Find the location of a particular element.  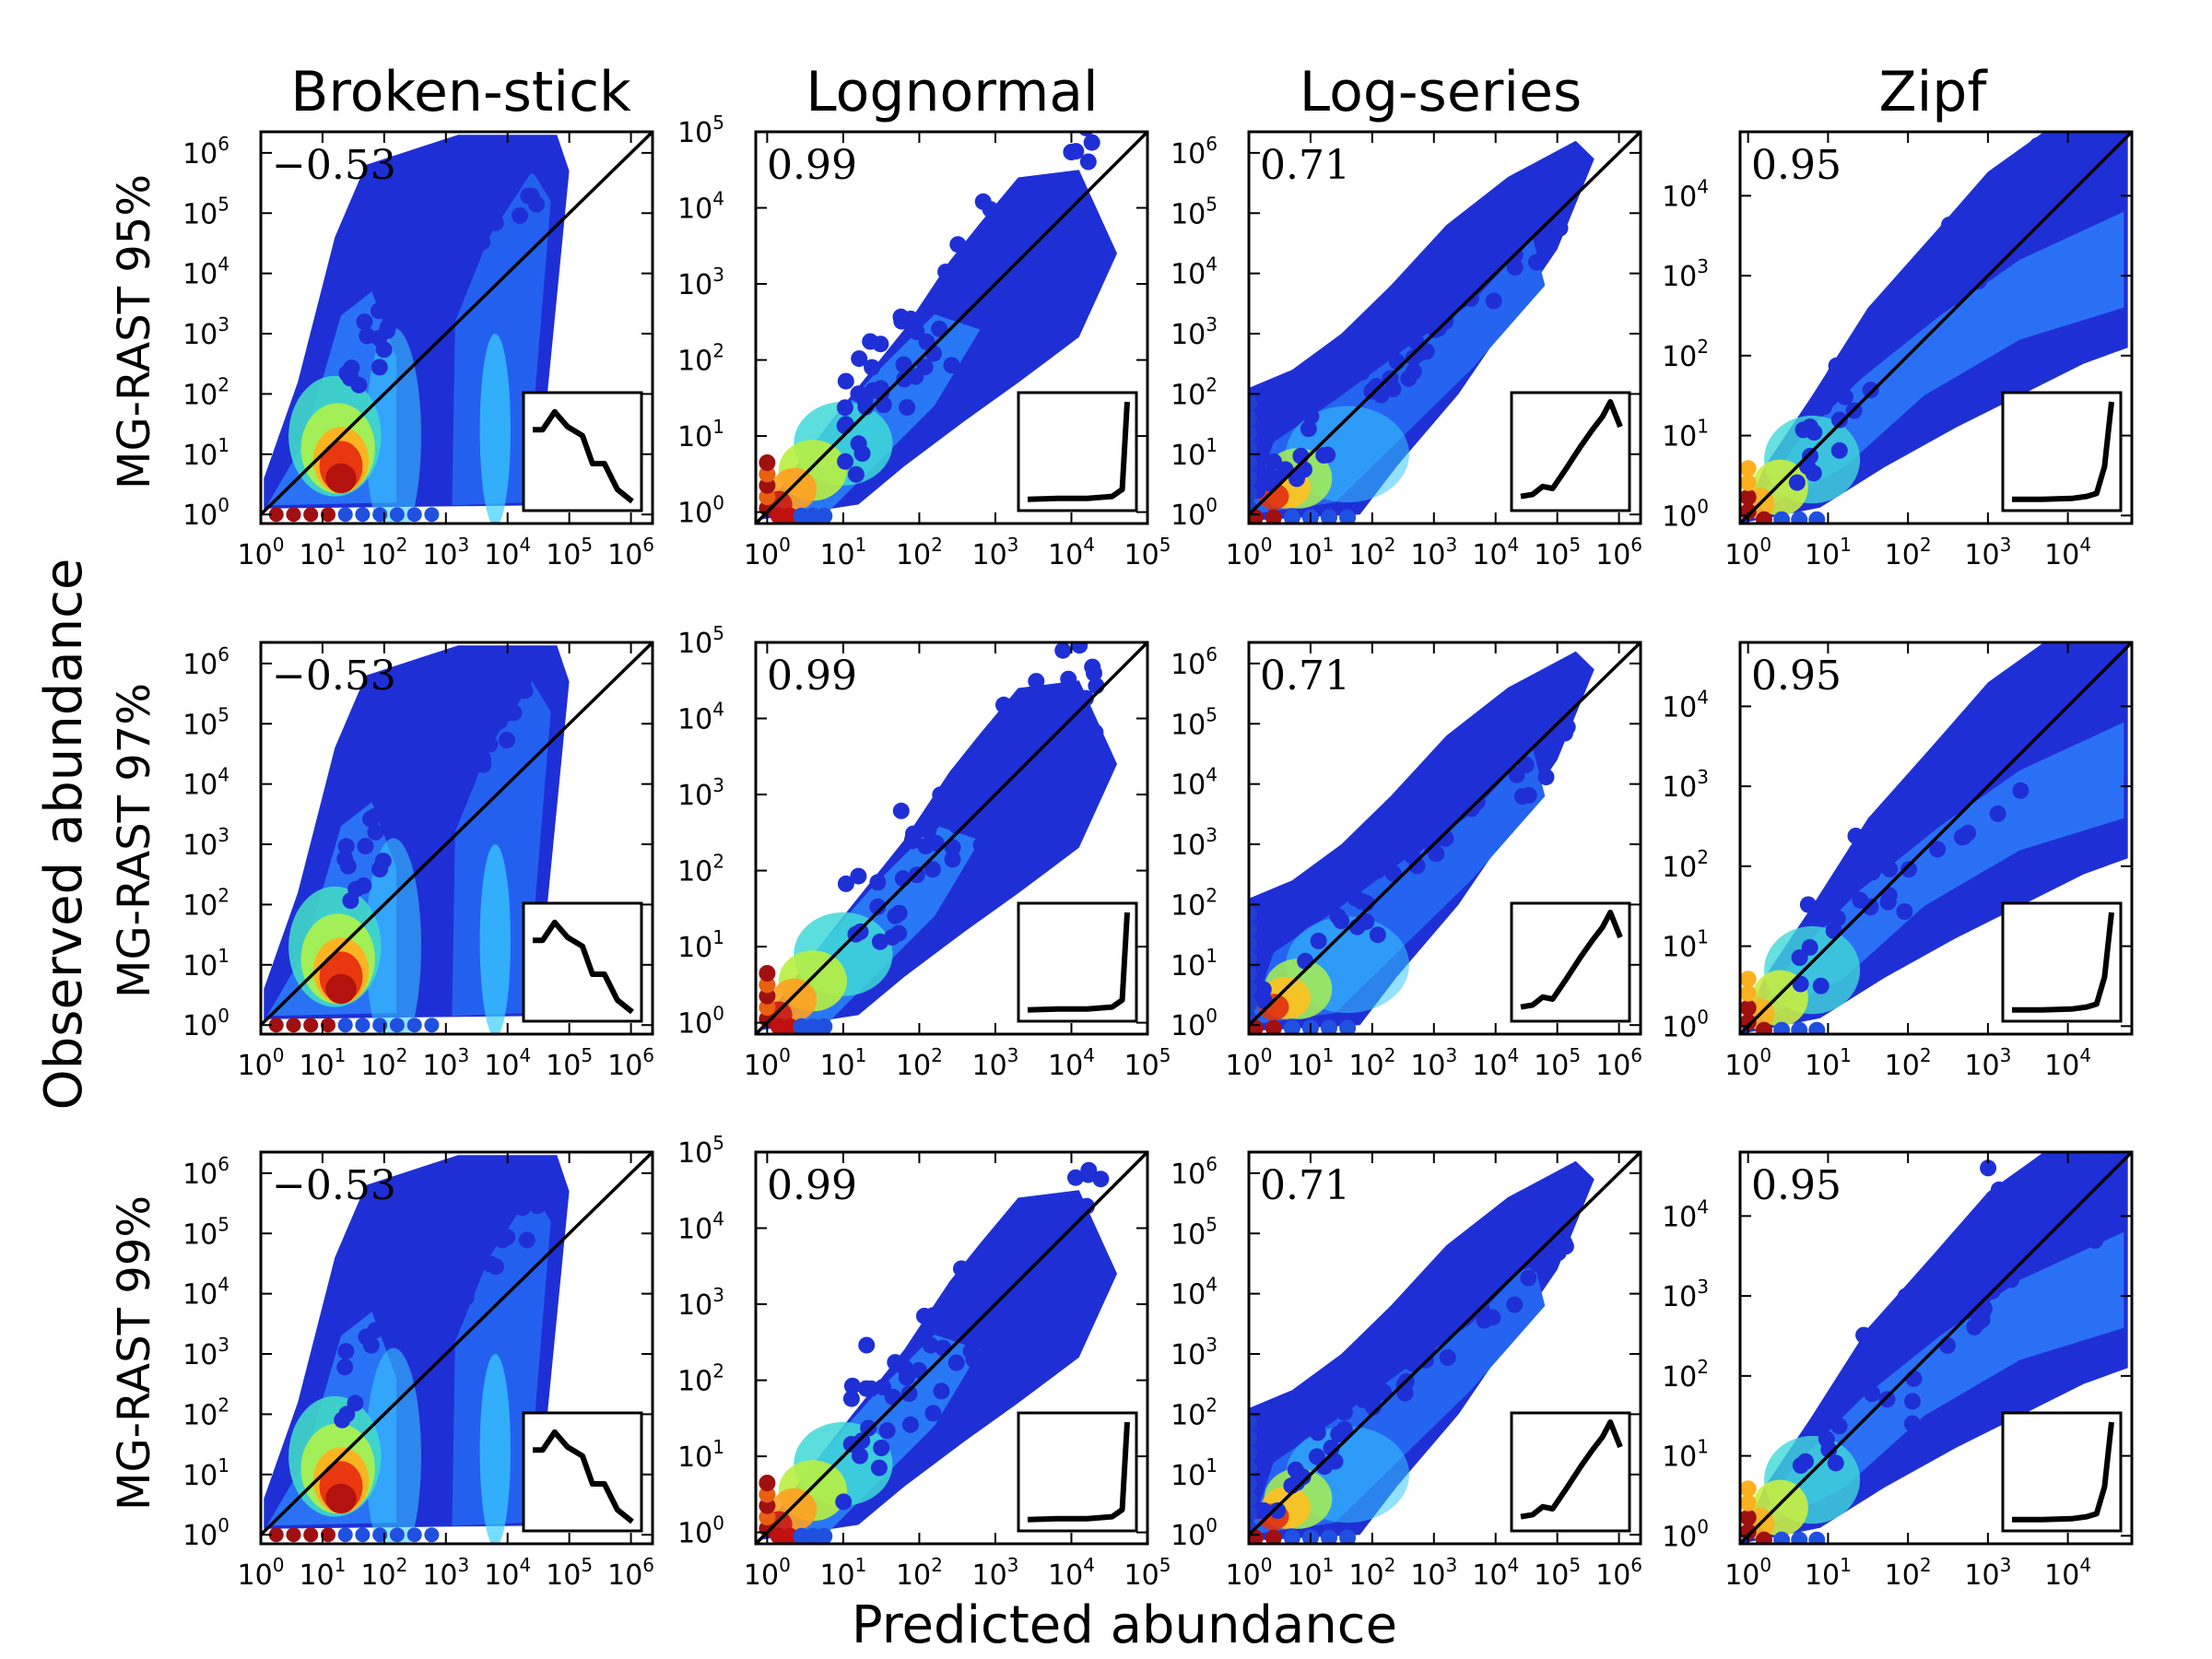

y-tick-label: 10² is located at coordinates (1685, 865).